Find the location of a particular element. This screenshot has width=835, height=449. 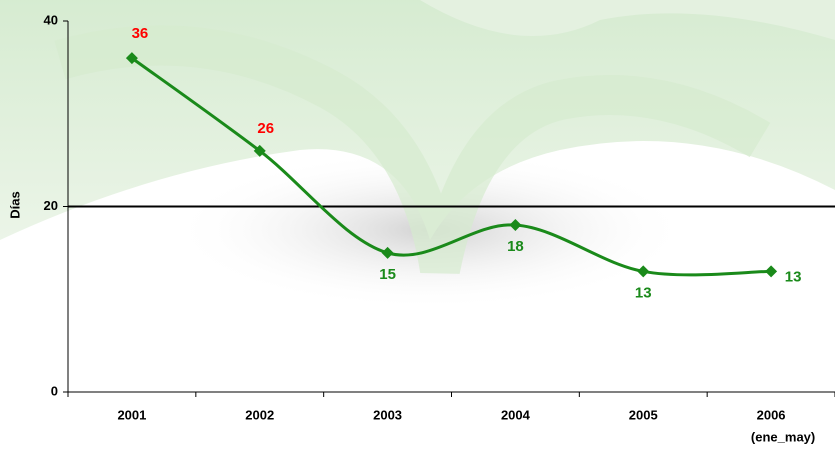

x-tick-label: 2004 is located at coordinates (516, 414).